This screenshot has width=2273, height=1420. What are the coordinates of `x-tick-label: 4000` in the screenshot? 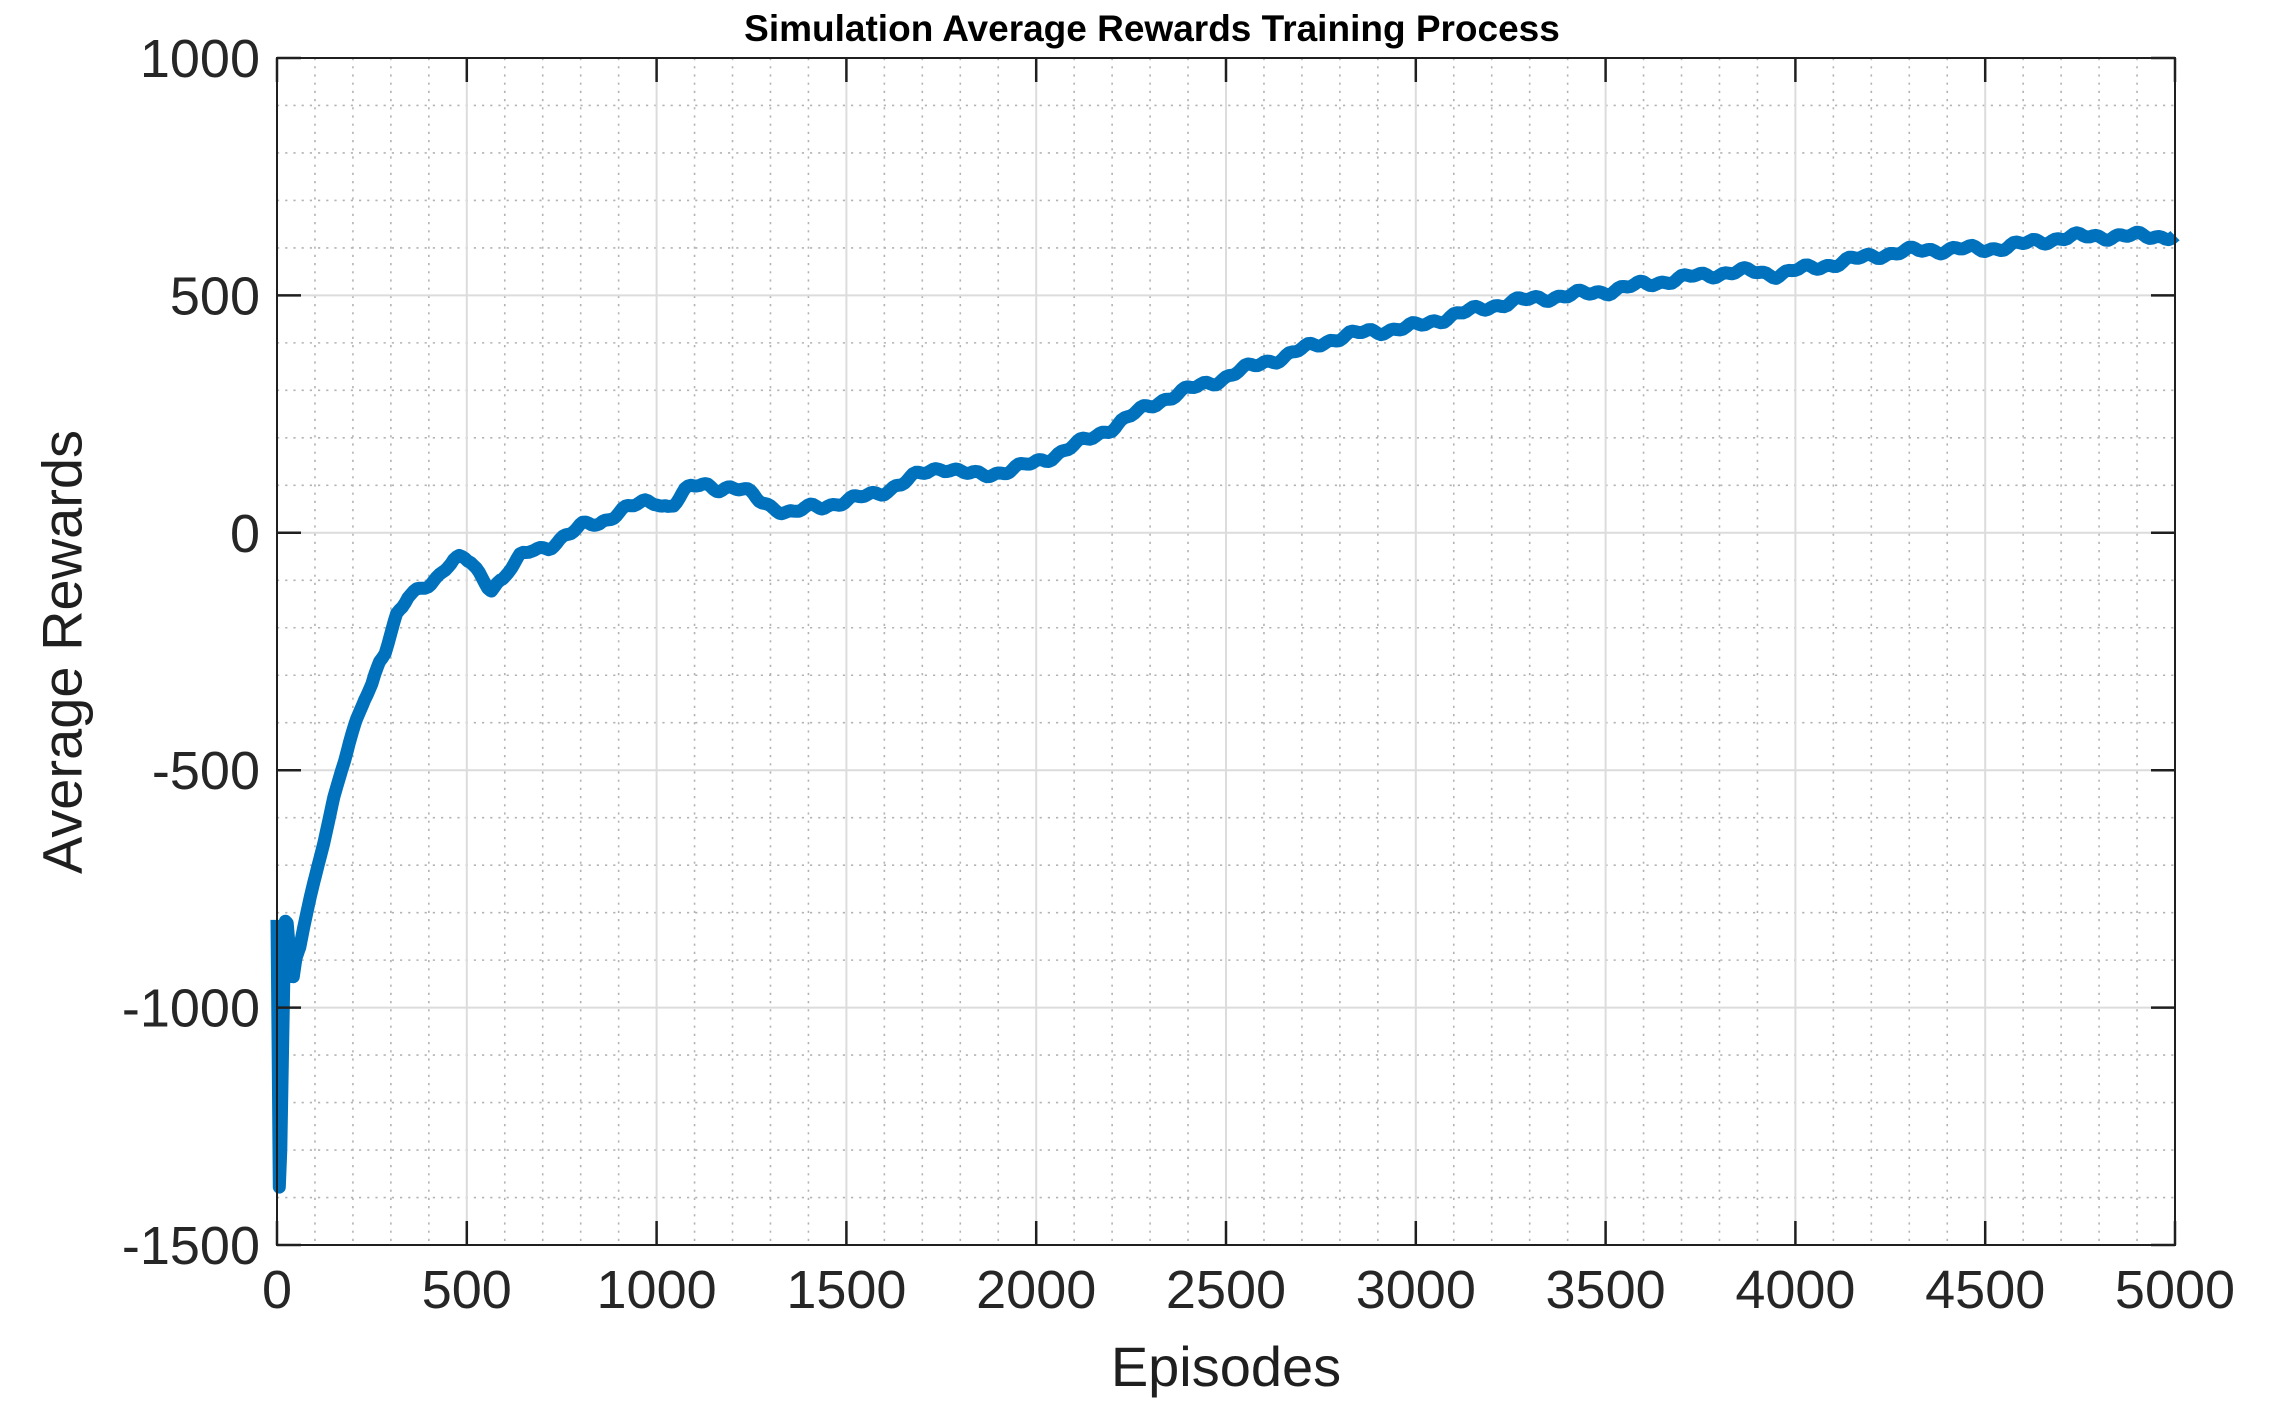 It's located at (1795, 1290).